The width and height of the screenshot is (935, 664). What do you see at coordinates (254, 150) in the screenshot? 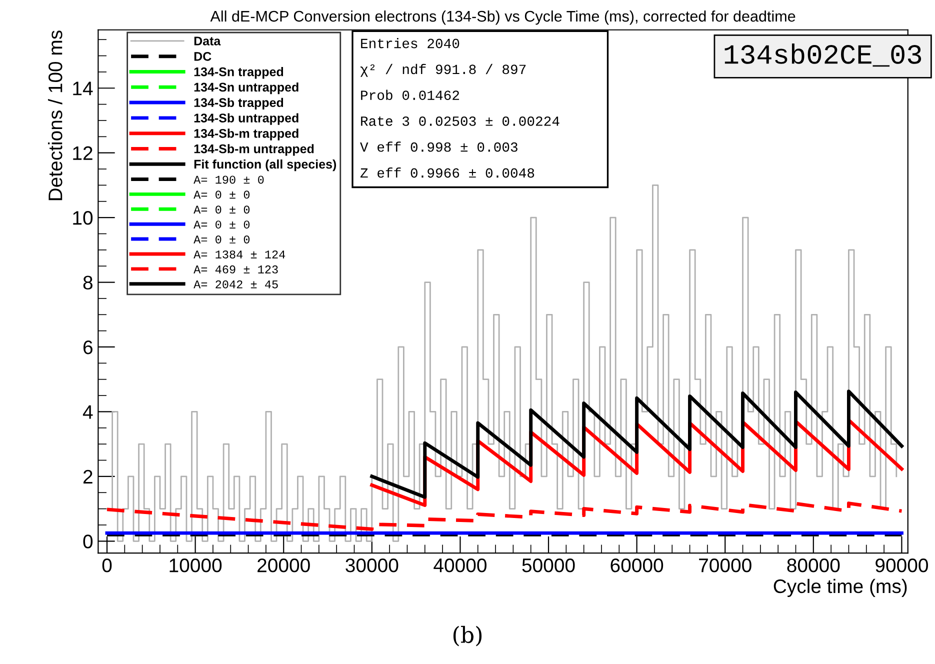
I see `legend-label: 134-Sb-m untrapped` at bounding box center [254, 150].